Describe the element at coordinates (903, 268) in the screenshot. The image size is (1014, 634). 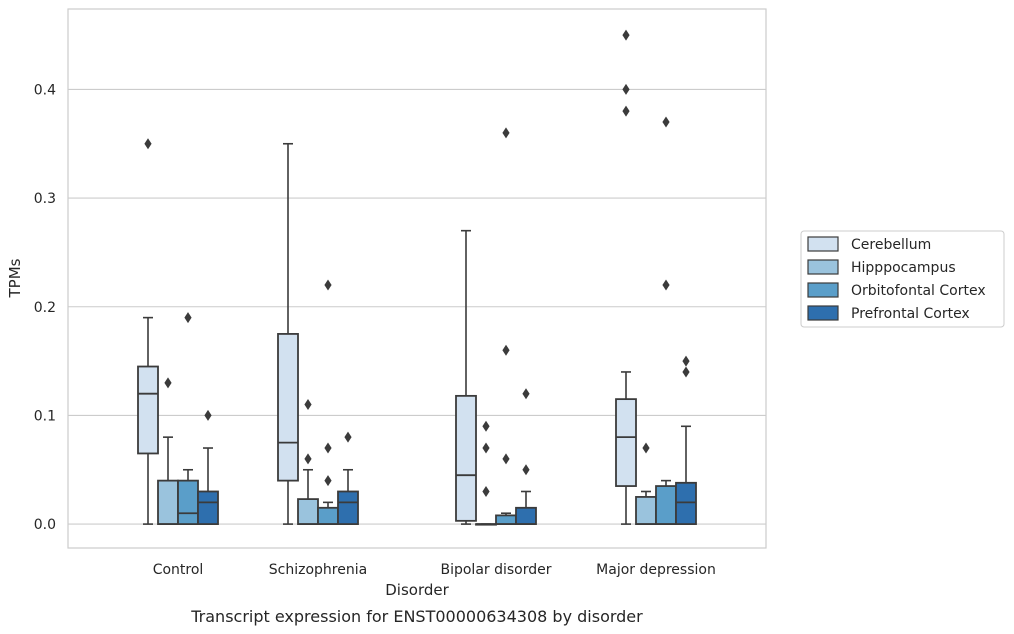
I see `legend-label: Hipppocampus` at that location.